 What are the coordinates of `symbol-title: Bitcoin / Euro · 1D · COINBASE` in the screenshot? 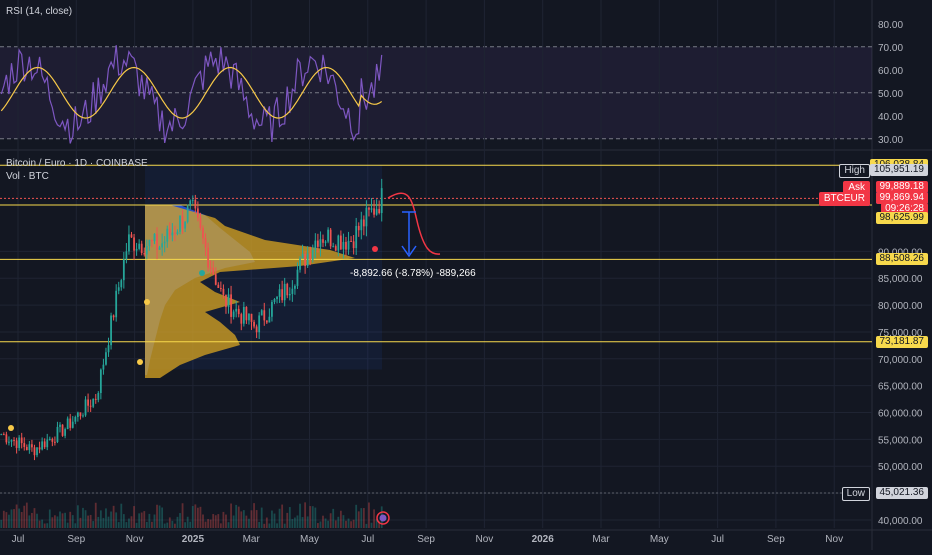 It's located at (77, 163).